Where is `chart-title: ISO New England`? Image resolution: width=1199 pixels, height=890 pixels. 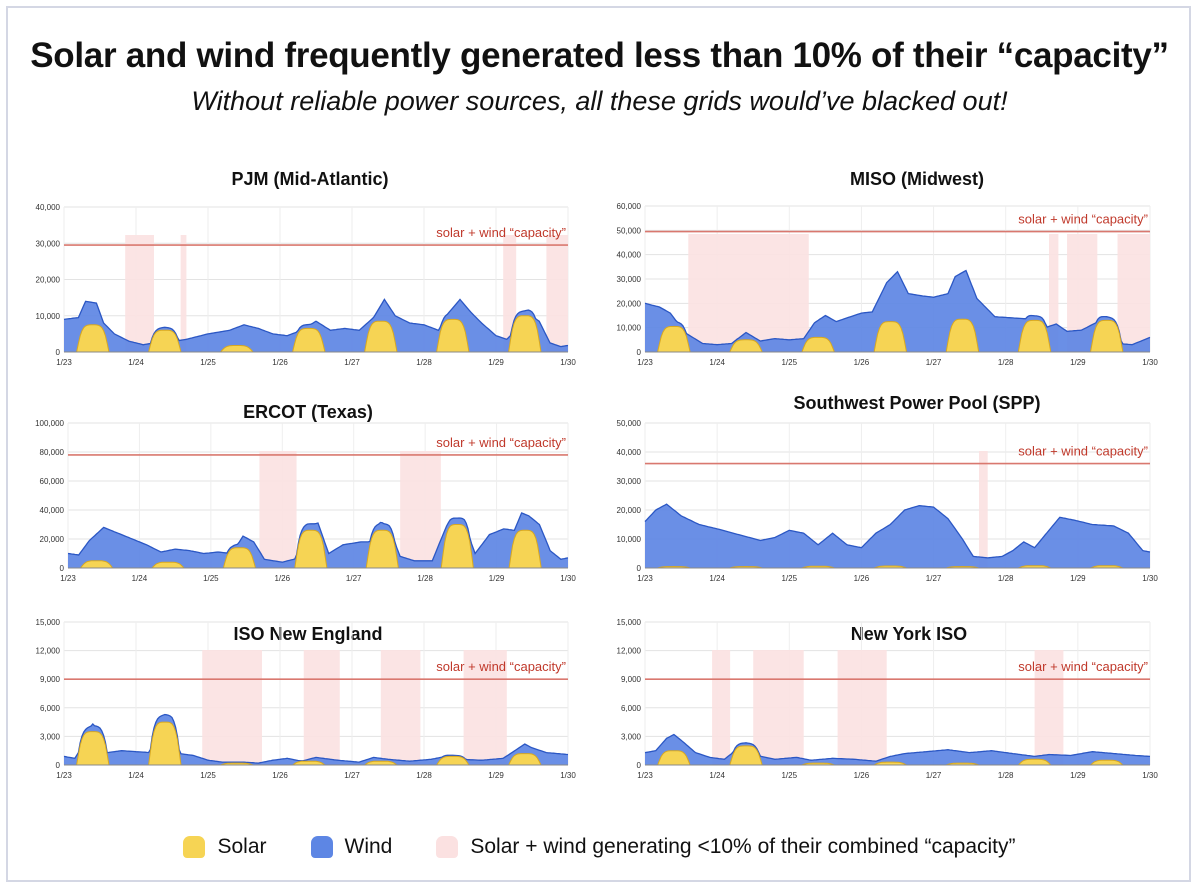
chart-title: ISO New England is located at coordinates (307, 634).